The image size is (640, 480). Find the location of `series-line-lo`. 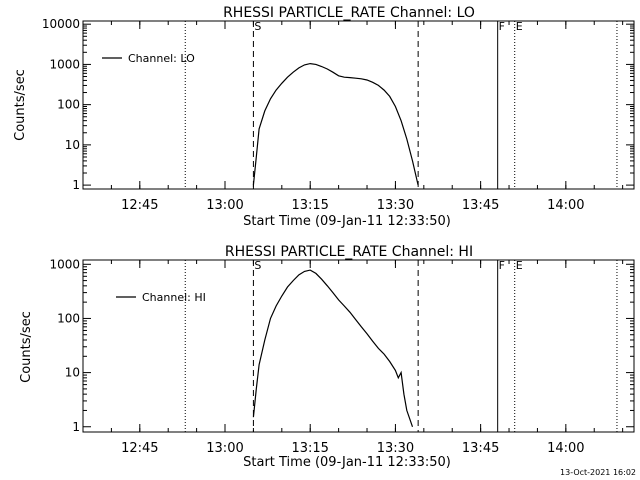

series-line-lo is located at coordinates (335, 124).